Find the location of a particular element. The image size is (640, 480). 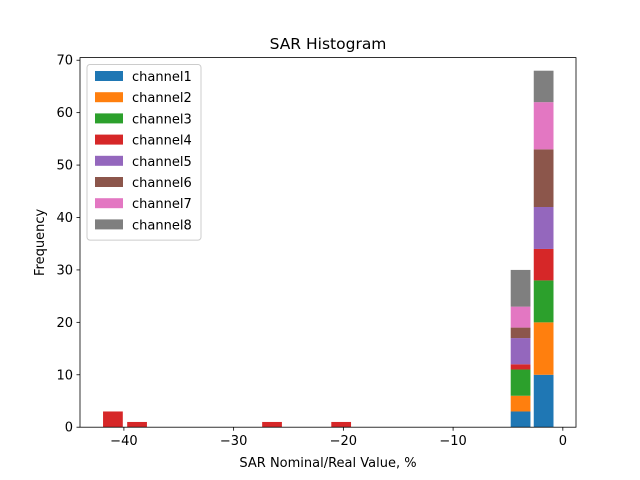

y-tick-label: 40 is located at coordinates (64, 218).